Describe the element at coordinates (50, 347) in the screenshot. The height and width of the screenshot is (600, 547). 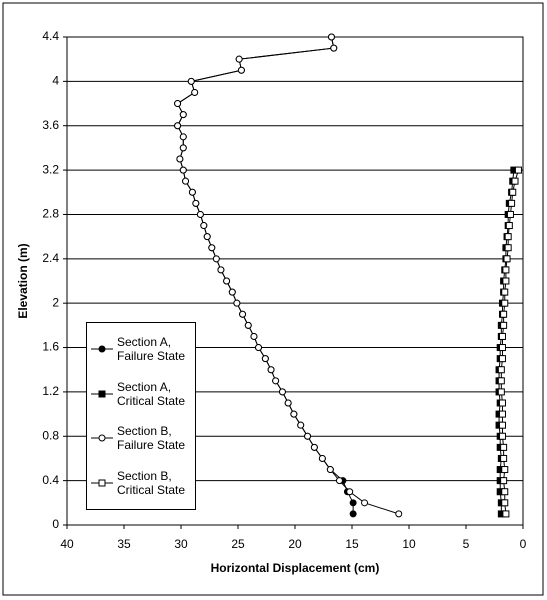
I see `y-tick-label: 1.6` at that location.